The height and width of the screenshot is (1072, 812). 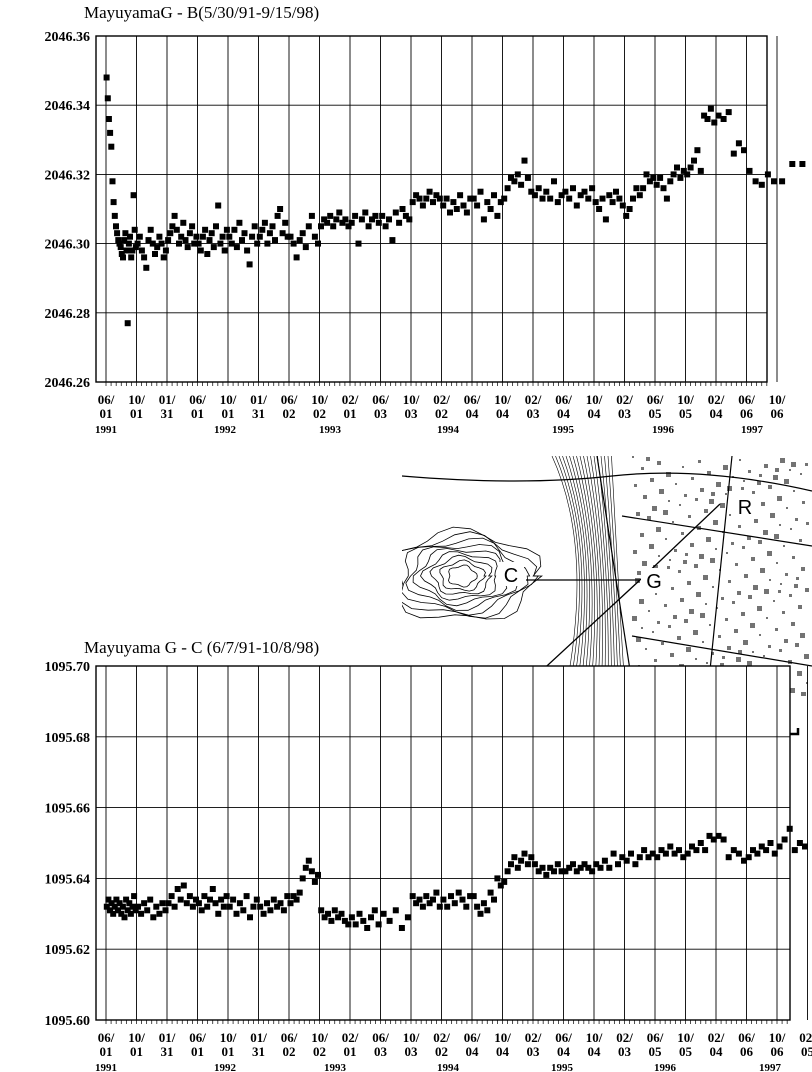 I want to click on x-tick-label: 01/, so click(x=167, y=1037).